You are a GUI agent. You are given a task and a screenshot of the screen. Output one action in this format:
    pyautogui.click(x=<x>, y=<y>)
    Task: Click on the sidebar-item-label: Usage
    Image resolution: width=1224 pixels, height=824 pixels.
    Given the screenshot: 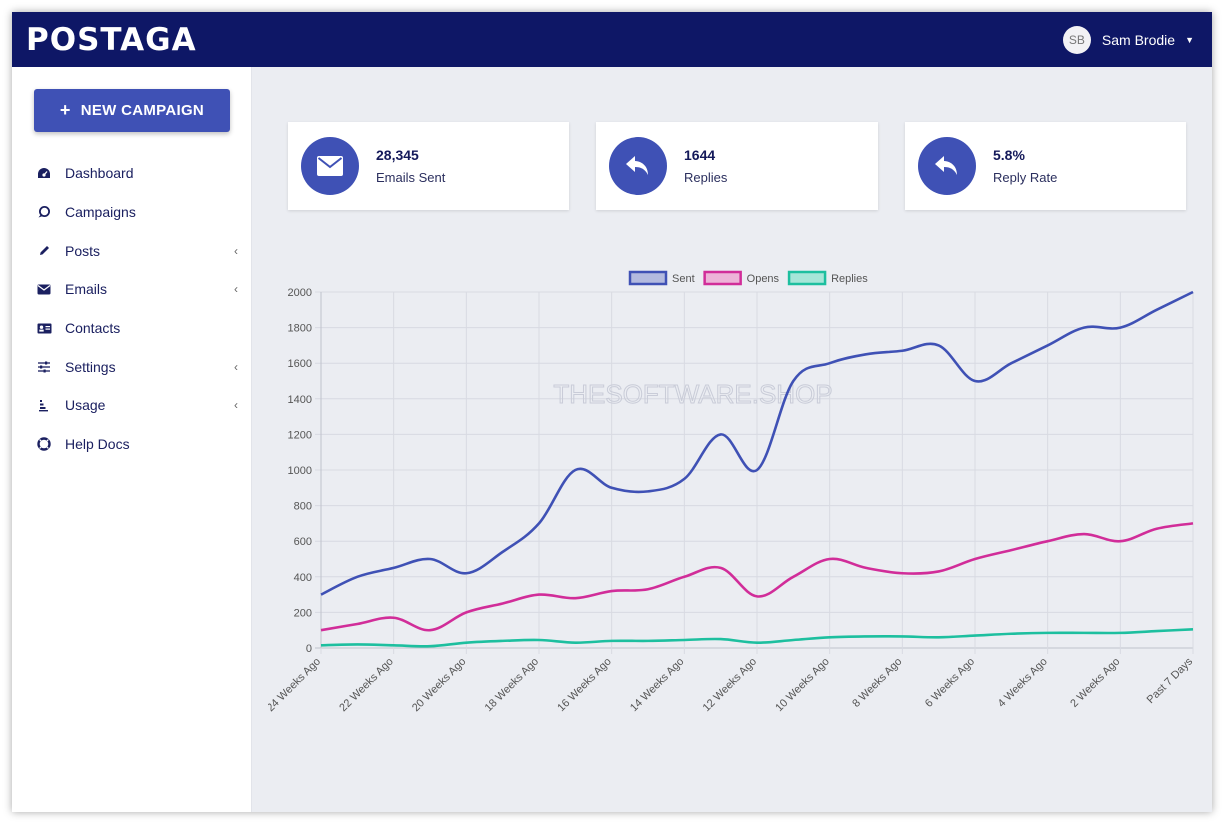 What is the action you would take?
    pyautogui.click(x=85, y=405)
    